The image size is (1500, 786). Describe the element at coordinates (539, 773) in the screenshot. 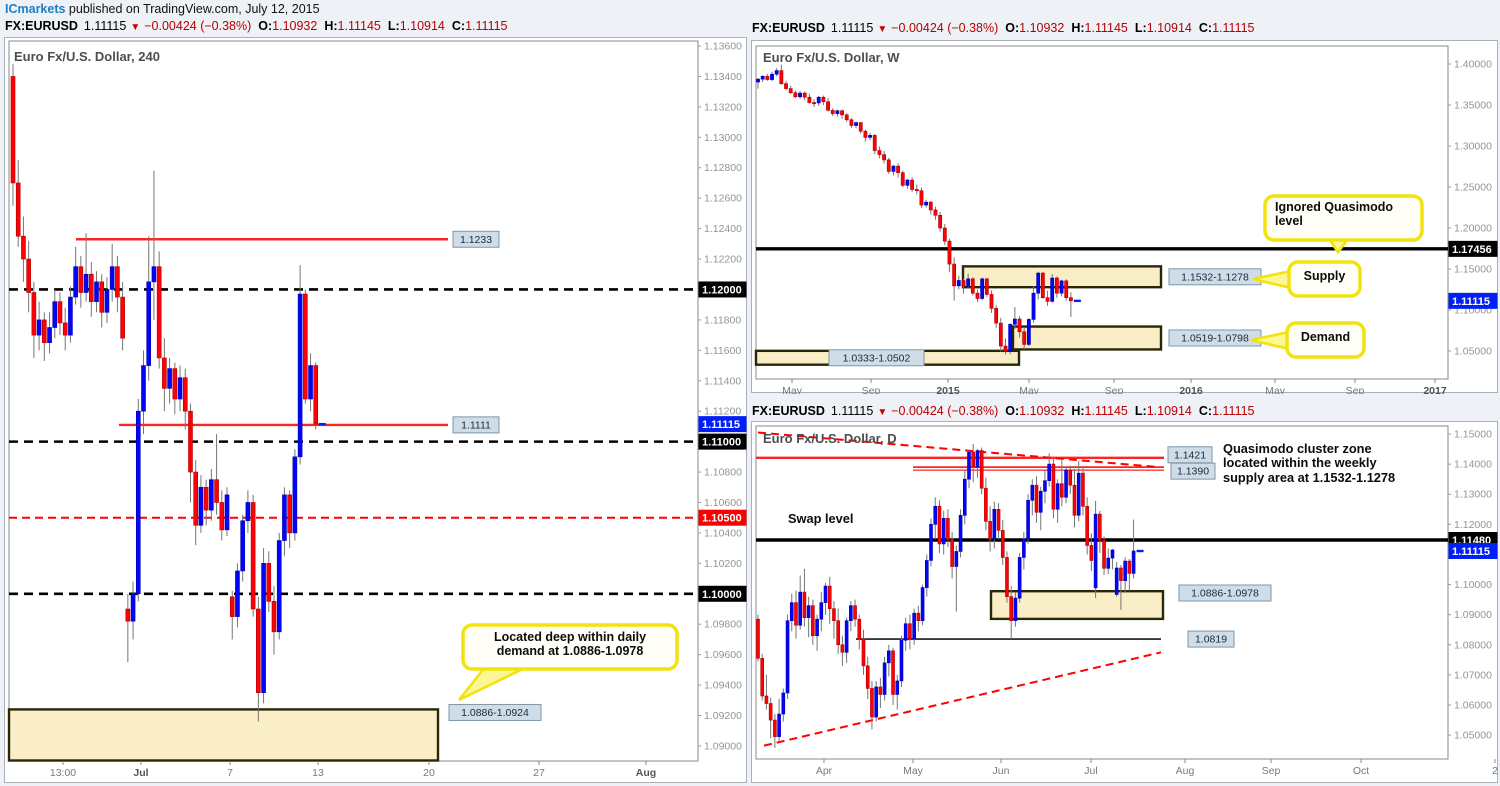

I see `x-tick-label: 27` at that location.